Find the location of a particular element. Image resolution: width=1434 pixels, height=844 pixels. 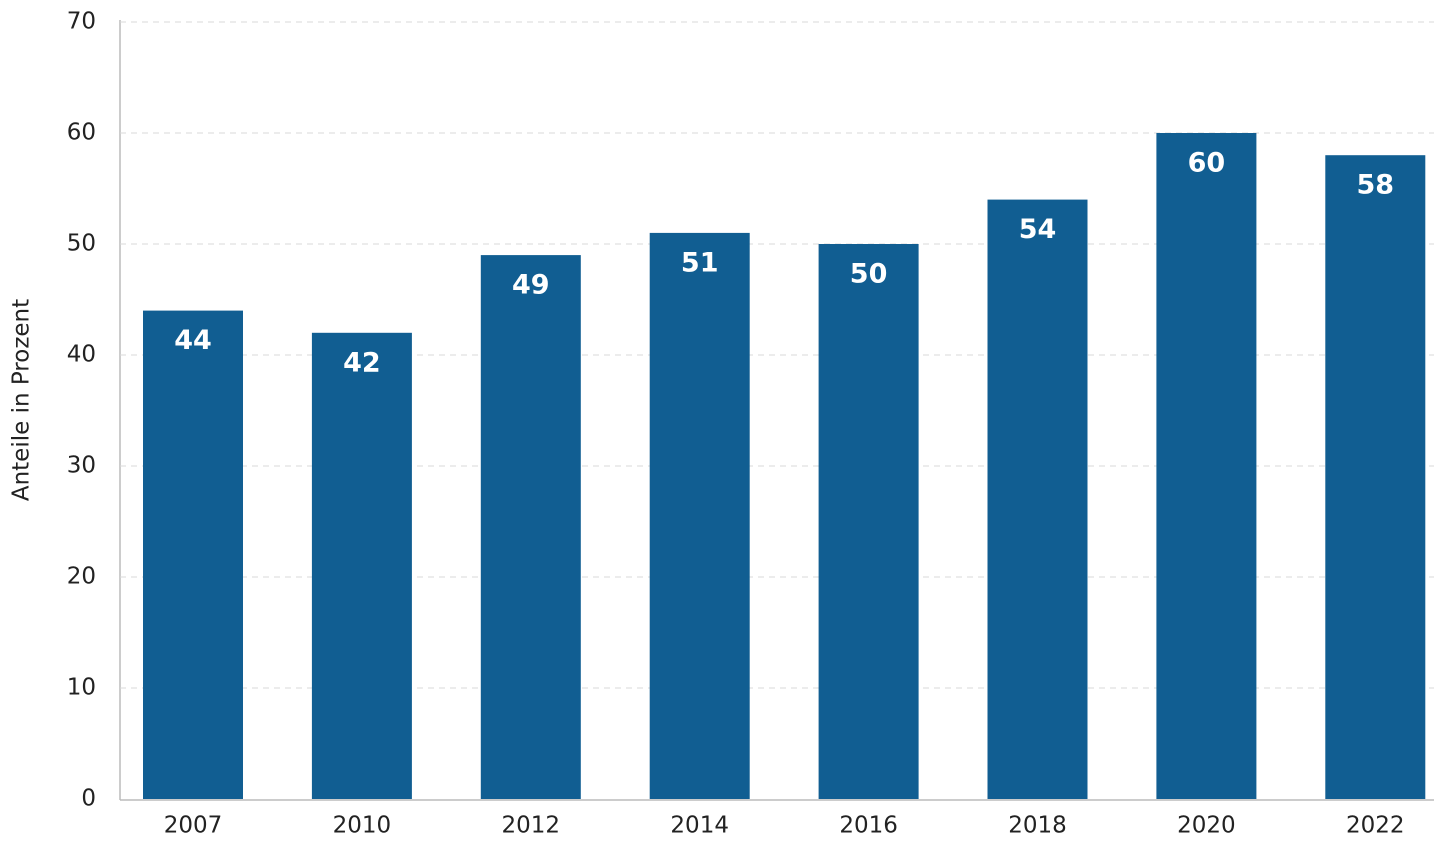

x-tick-label: 2010 is located at coordinates (362, 826).